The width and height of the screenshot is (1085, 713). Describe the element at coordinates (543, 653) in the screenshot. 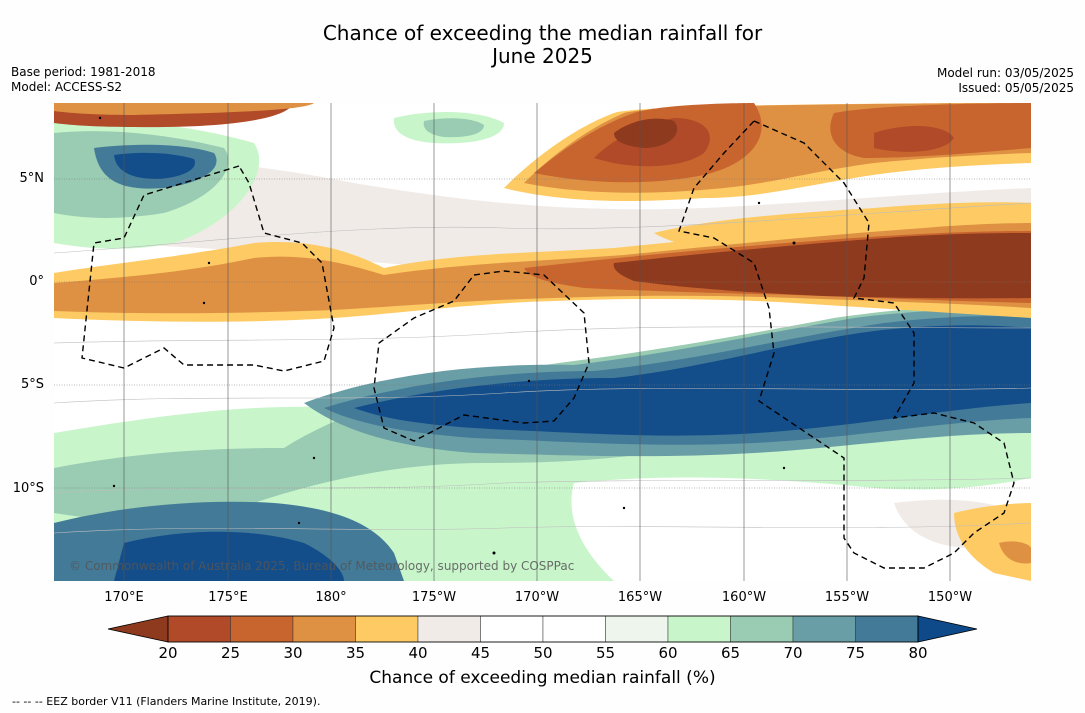

I see `colorbar-tick-label: 50` at that location.